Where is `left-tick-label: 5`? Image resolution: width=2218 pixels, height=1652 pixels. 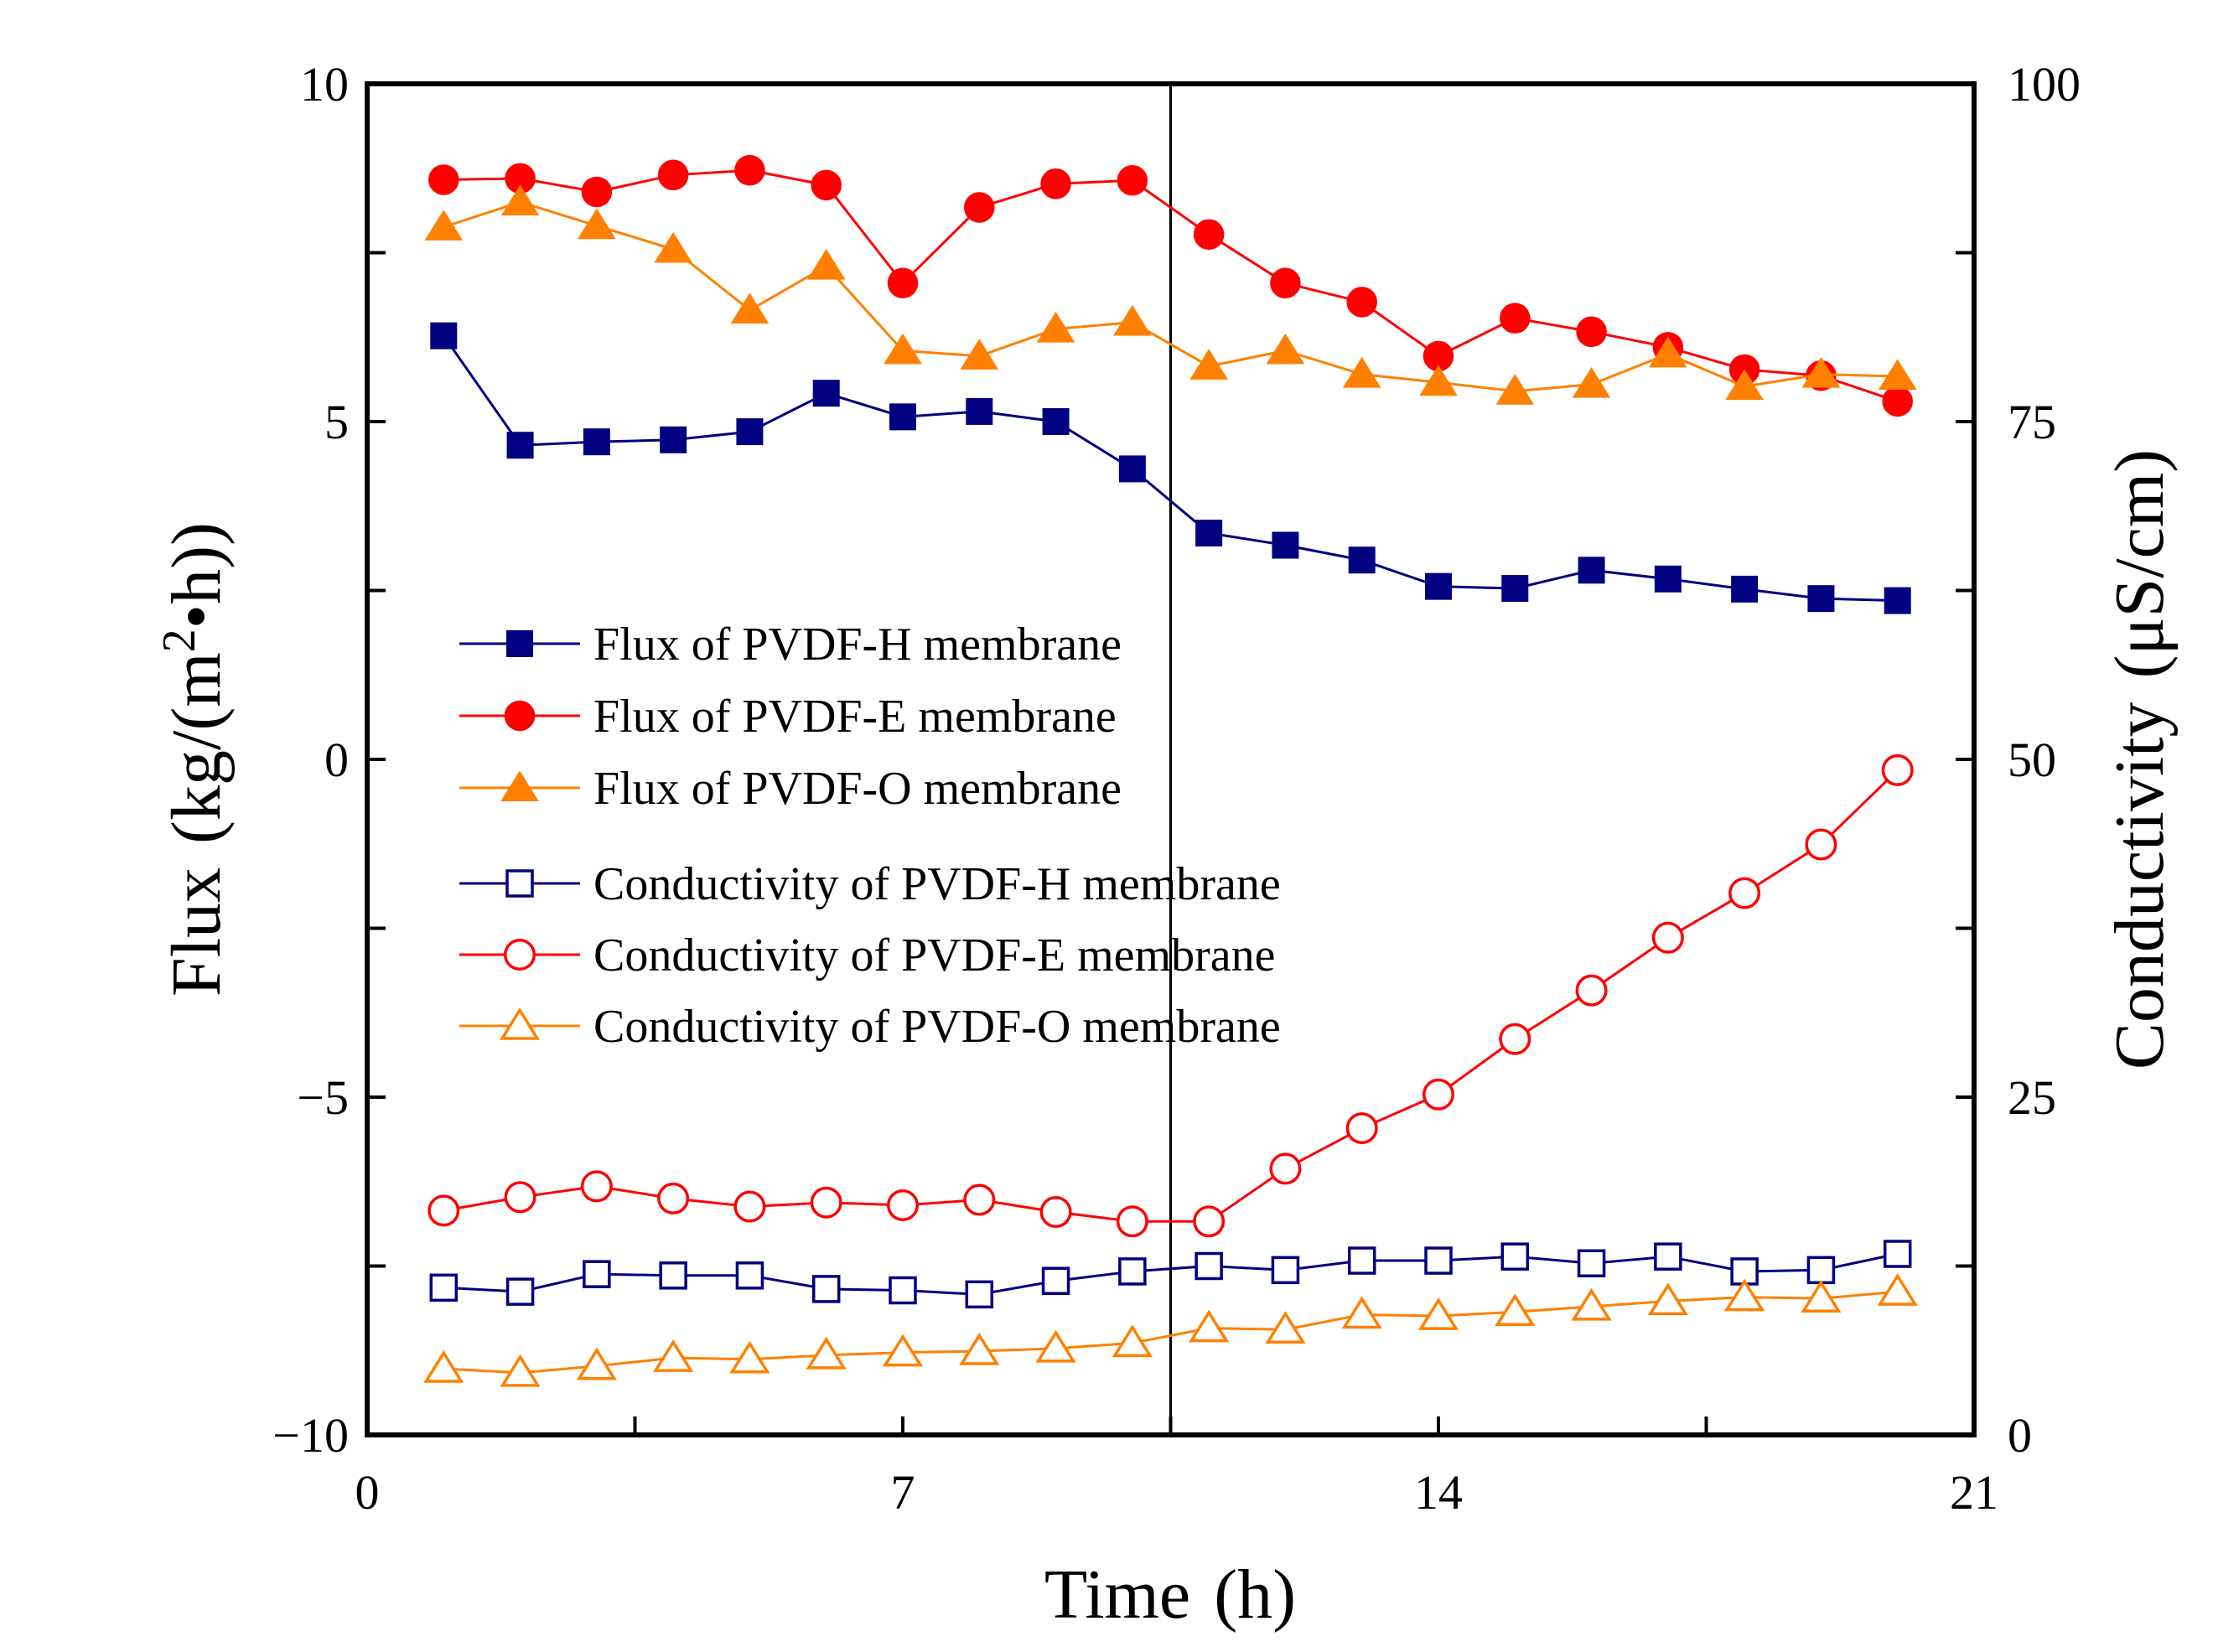 left-tick-label: 5 is located at coordinates (336, 422).